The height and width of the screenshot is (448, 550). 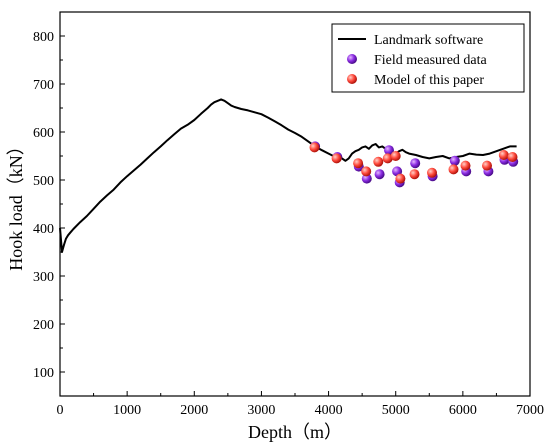 What do you see at coordinates (352, 59) in the screenshot?
I see `legend-marker-field` at bounding box center [352, 59].